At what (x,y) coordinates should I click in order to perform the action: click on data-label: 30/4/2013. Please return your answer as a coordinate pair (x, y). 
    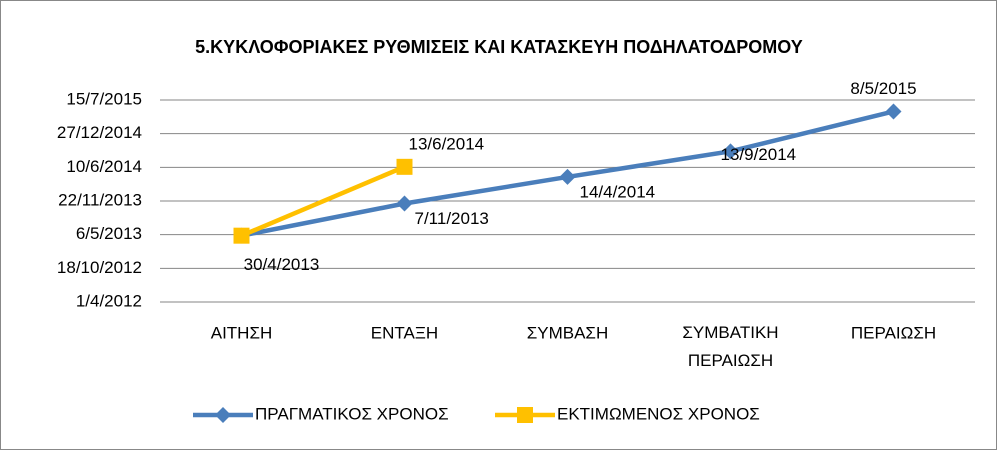
    Looking at the image, I should click on (282, 264).